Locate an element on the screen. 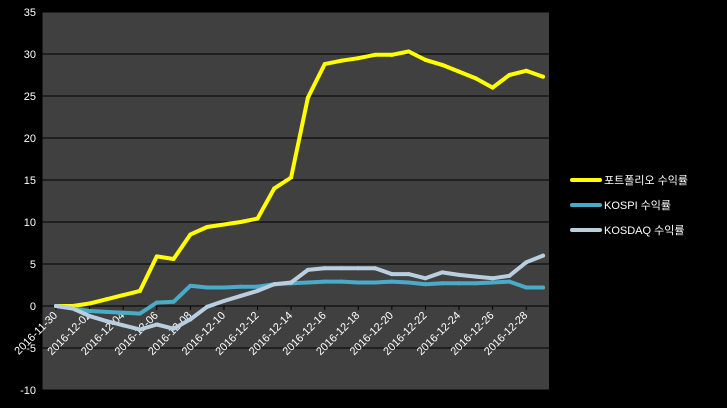 The image size is (727, 408). y-tick-label: 15 is located at coordinates (30, 181).